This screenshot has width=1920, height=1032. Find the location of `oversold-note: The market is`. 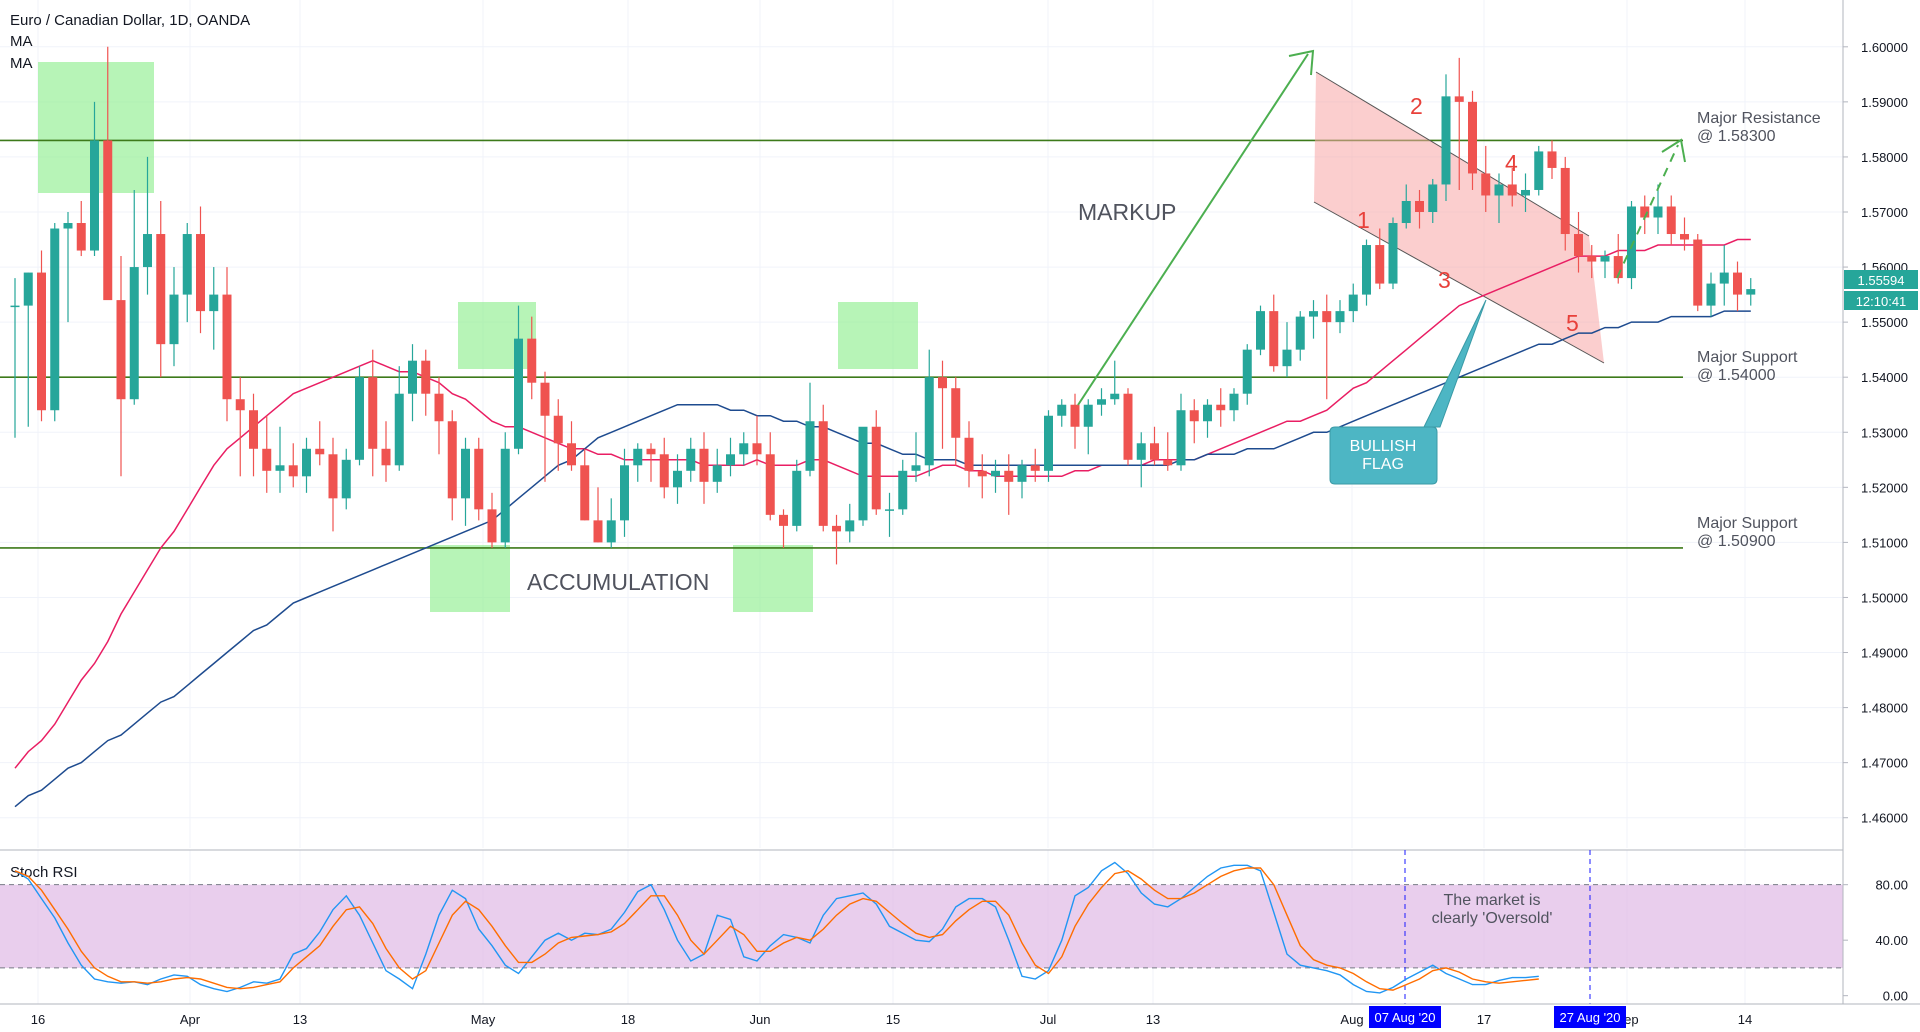

oversold-note: The market is is located at coordinates (1492, 900).